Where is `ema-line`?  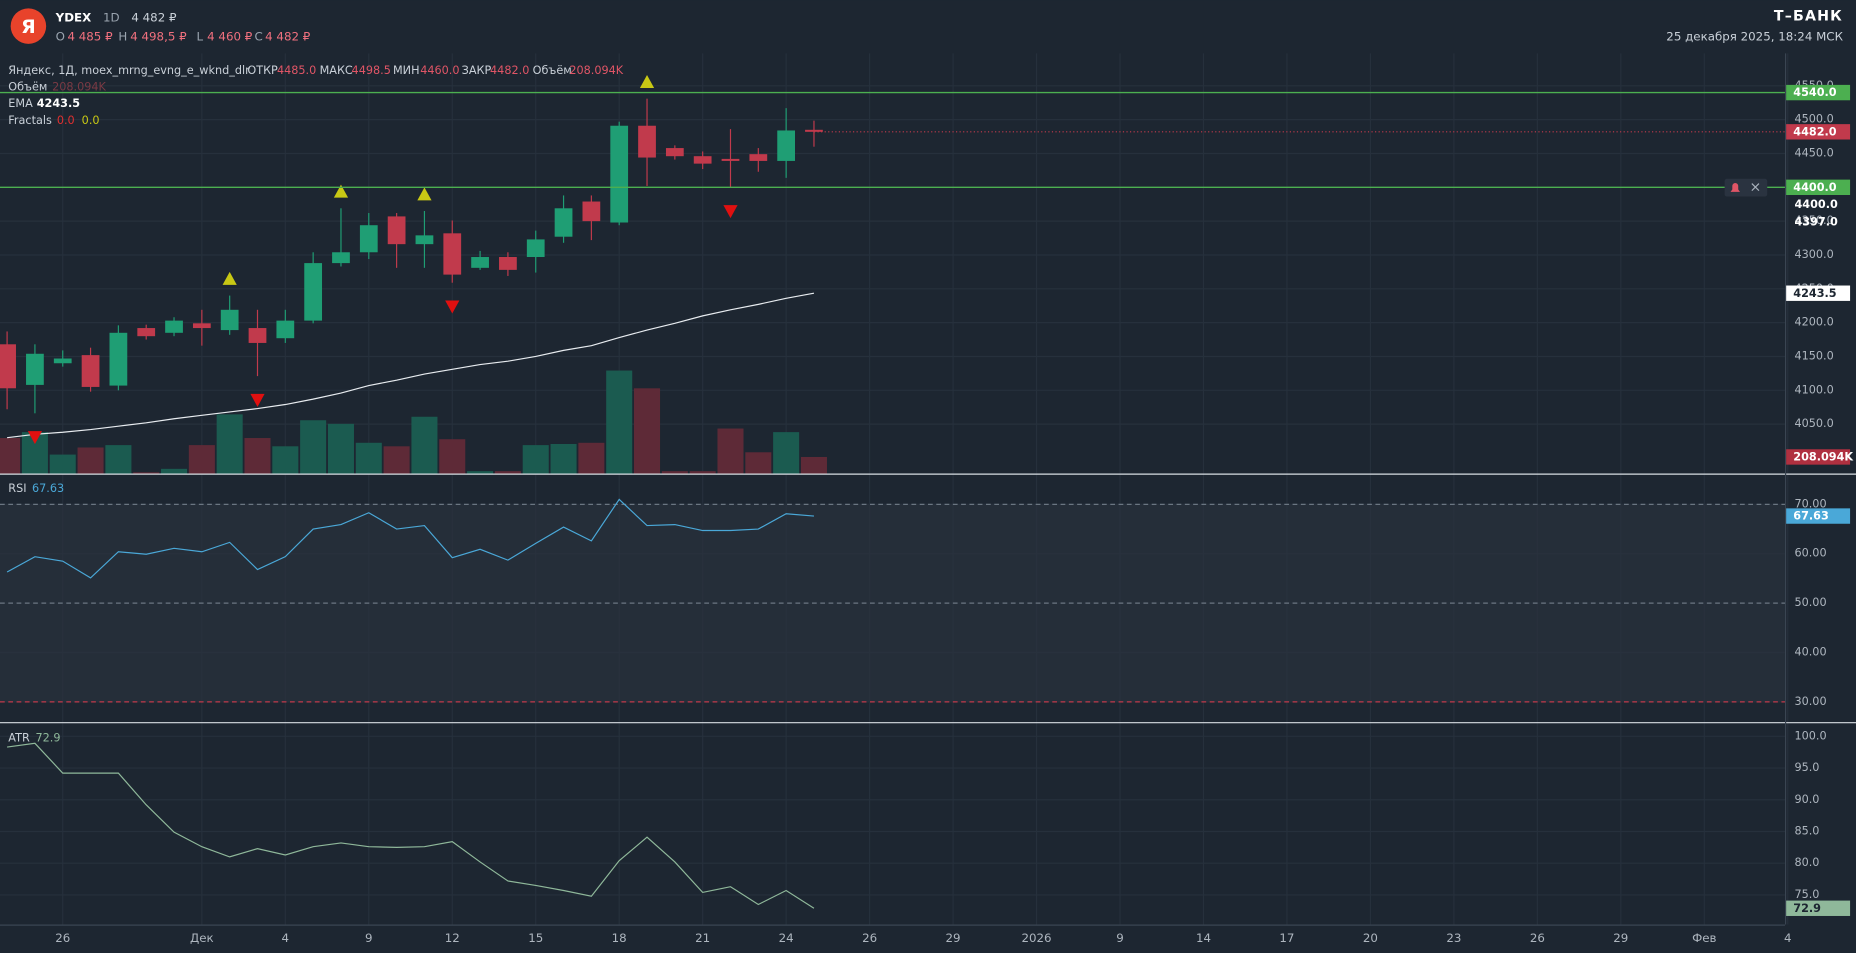 ema-line is located at coordinates (411, 365).